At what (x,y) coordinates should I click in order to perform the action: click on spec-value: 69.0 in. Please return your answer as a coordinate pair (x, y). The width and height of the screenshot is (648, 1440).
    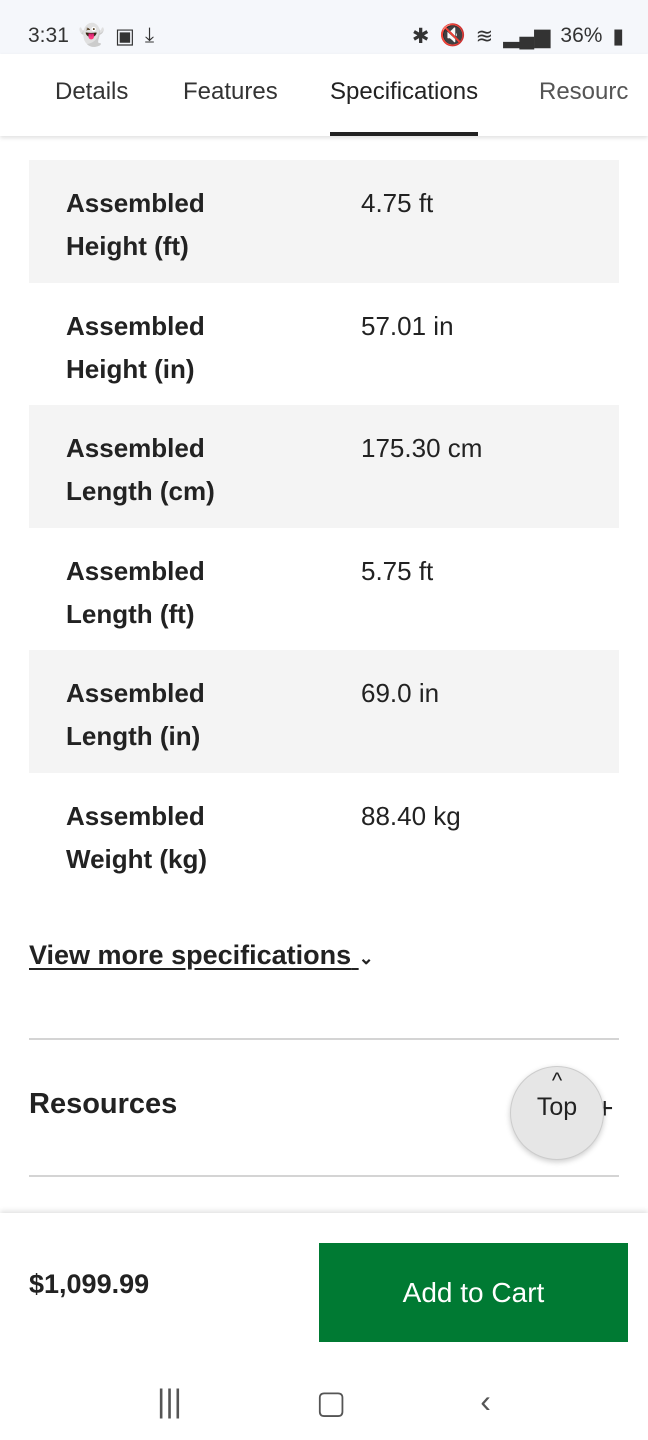
    Looking at the image, I should click on (400, 693).